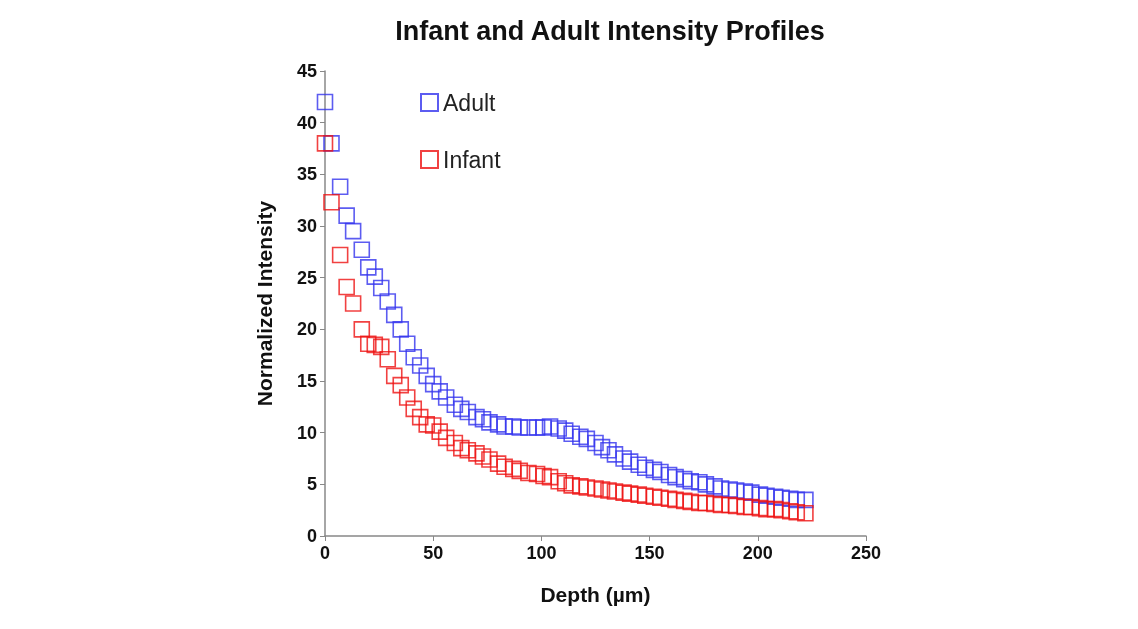  Describe the element at coordinates (306, 381) in the screenshot. I see `y-tick-label: 15` at that location.